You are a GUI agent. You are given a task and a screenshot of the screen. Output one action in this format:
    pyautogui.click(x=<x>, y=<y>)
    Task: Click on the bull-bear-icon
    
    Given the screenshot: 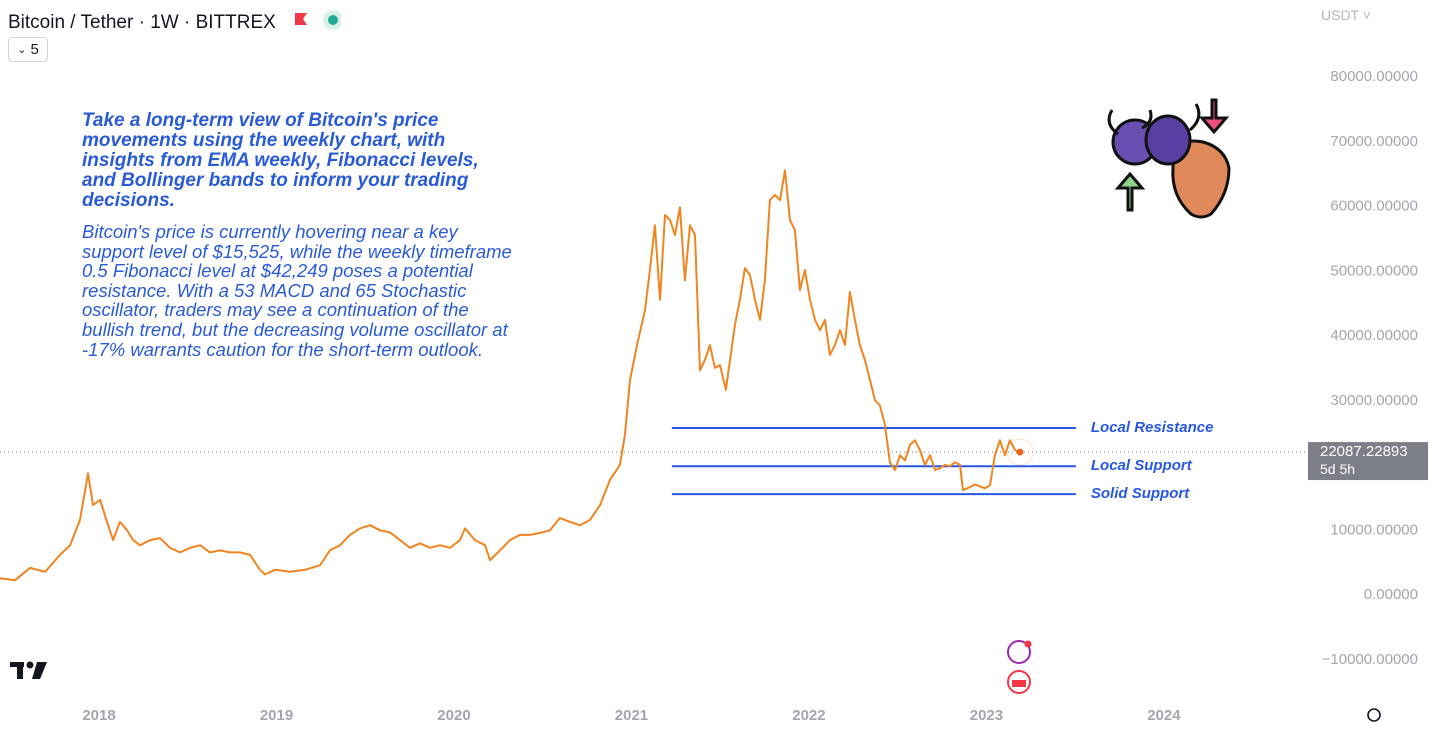 What is the action you would take?
    pyautogui.click(x=1169, y=158)
    